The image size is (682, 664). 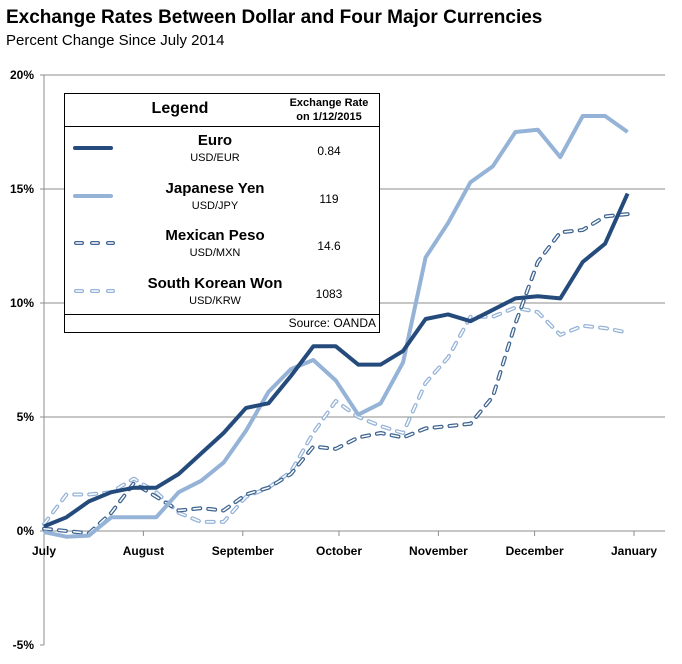 What do you see at coordinates (332, 323) in the screenshot?
I see `source-note: Source: OANDA` at bounding box center [332, 323].